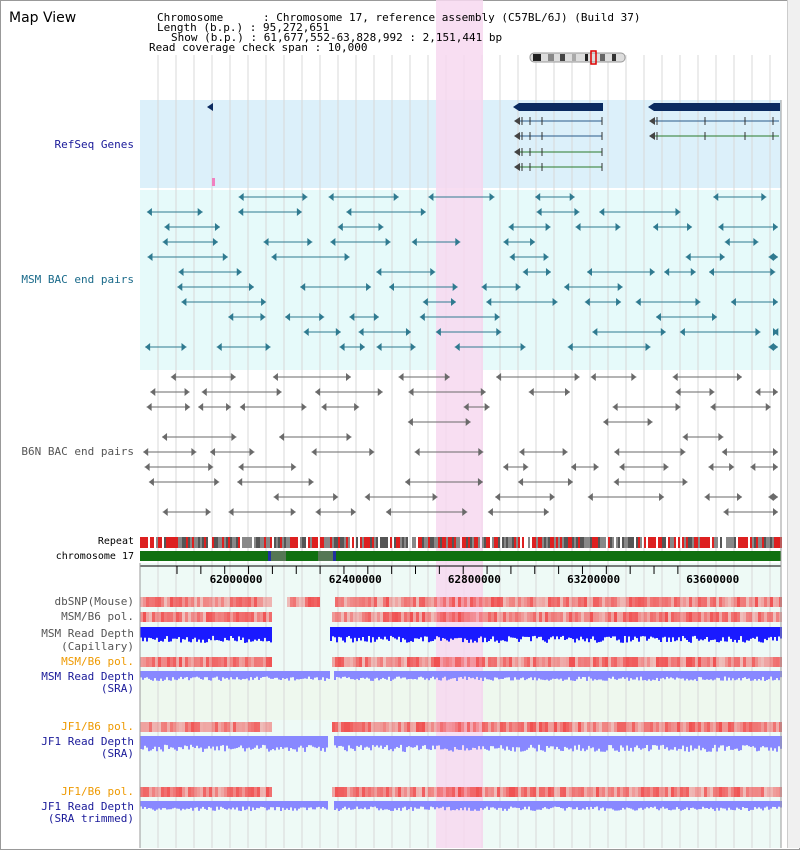 This screenshot has width=800, height=850. What do you see at coordinates (115, 541) in the screenshot?
I see `track-label-repeat: Repeat` at bounding box center [115, 541].